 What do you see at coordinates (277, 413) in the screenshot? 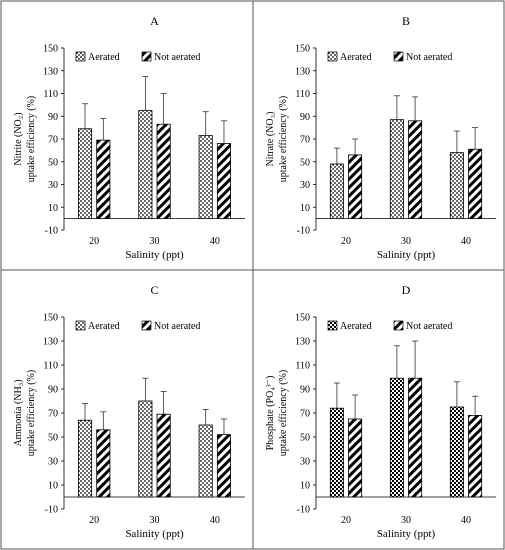
I see `y-axis-label: Phosphate (PO₄³⁻) uptake efficiency (%)` at bounding box center [277, 413].